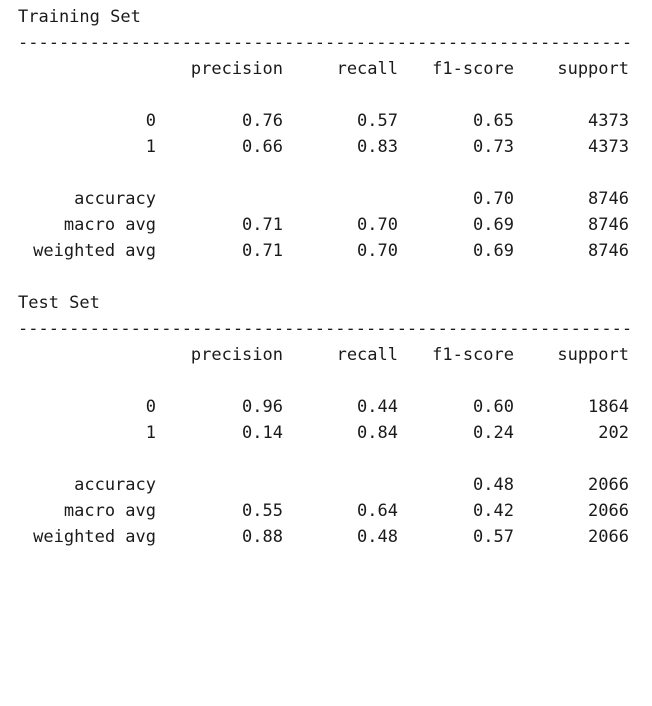  I want to click on precision-value: 0.76, so click(262, 121).